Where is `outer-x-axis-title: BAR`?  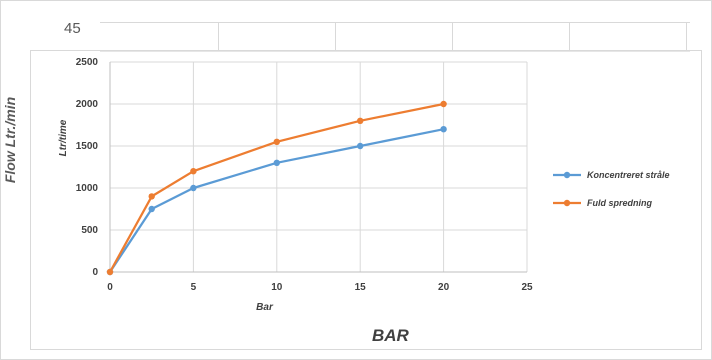 outer-x-axis-title: BAR is located at coordinates (390, 335).